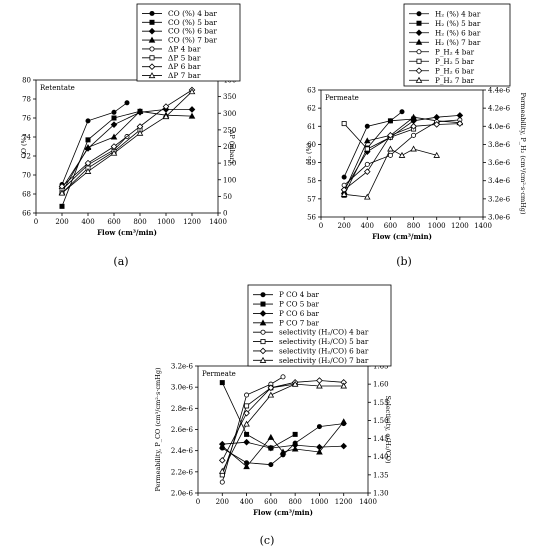 This screenshot has height=550, width=534. What do you see at coordinates (184, 48) in the screenshot?
I see `legend-label: ΔP 4 bar` at bounding box center [184, 48].